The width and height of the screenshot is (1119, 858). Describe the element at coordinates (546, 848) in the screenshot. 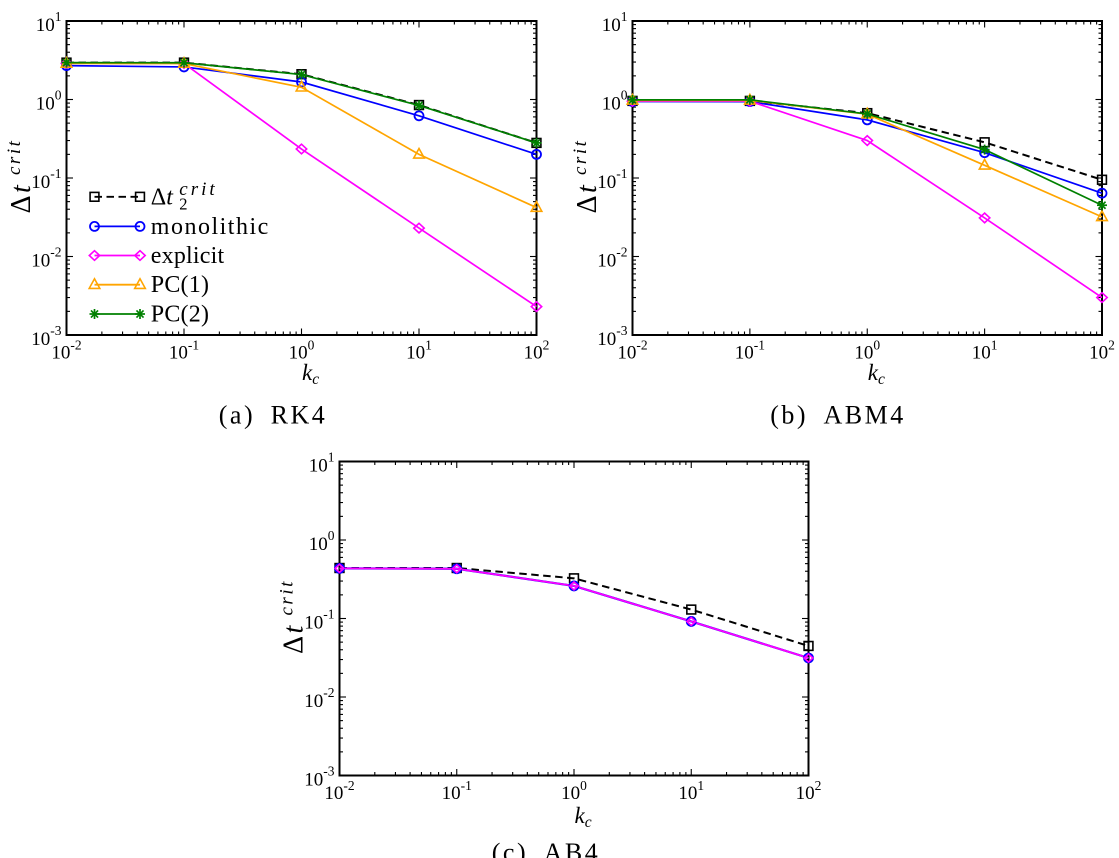

I see `svg-text: (c) AB4` at that location.